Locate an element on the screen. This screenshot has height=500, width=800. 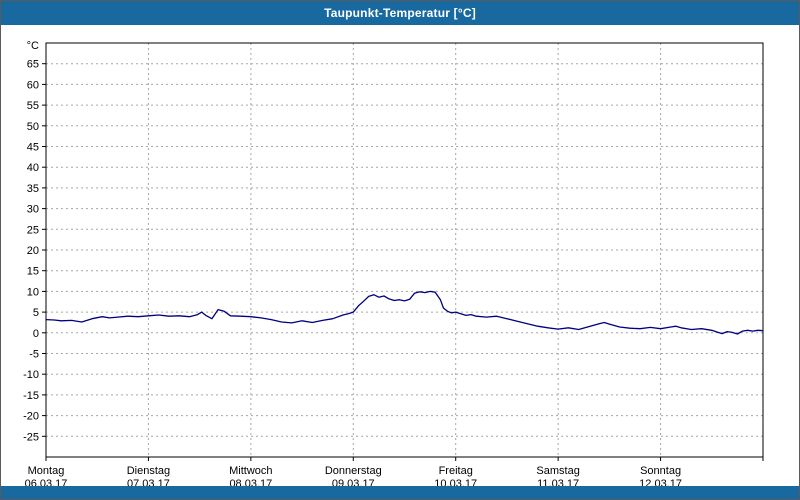
day-name-label: Sonntag is located at coordinates (660, 471).